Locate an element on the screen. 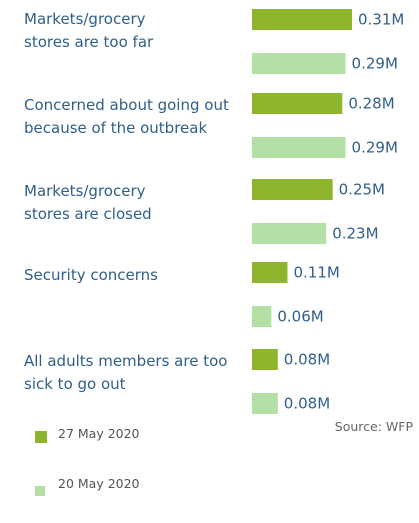 The height and width of the screenshot is (523, 419). value-label-27-may-1: 0.28M is located at coordinates (371, 104).